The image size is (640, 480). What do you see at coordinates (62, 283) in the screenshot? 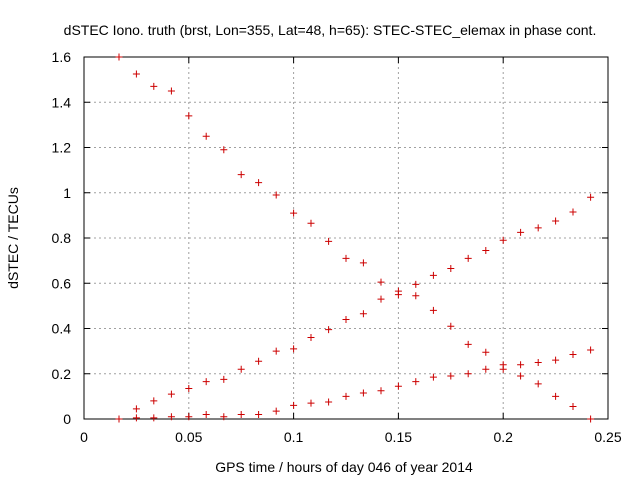
I see `y-tick-label: 0.6` at bounding box center [62, 283].